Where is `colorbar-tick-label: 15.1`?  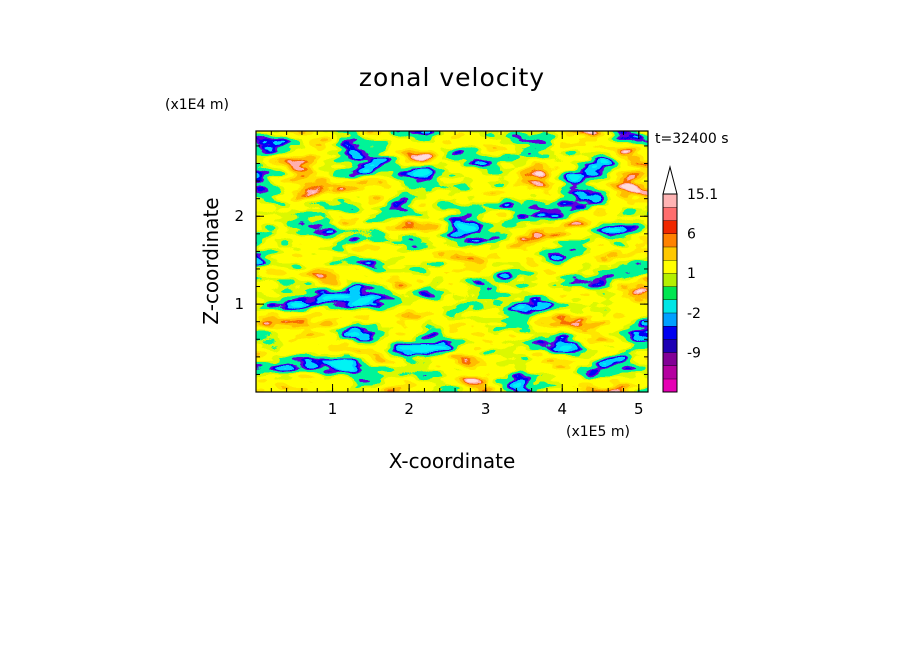 colorbar-tick-label: 15.1 is located at coordinates (702, 195).